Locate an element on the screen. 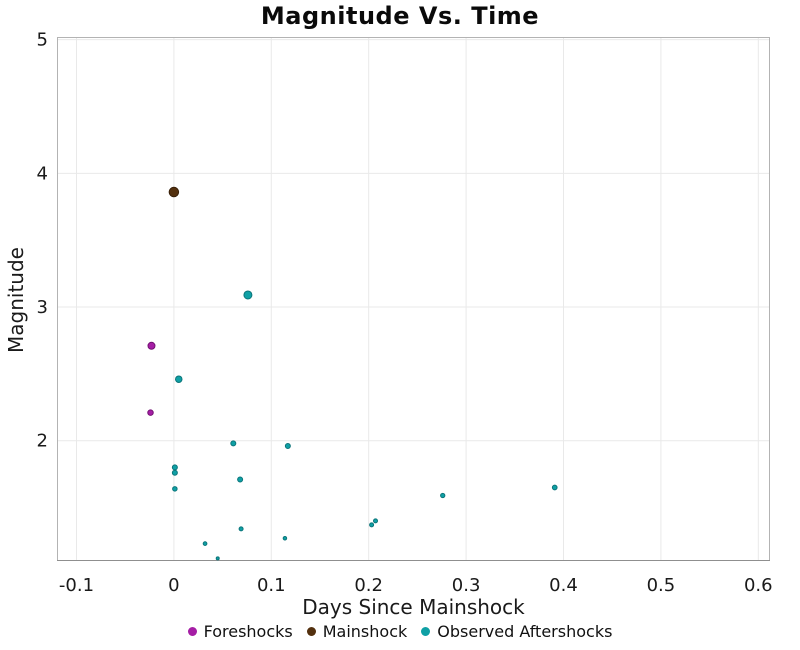 The width and height of the screenshot is (800, 650). y-tick-label: 4 is located at coordinates (42, 173).